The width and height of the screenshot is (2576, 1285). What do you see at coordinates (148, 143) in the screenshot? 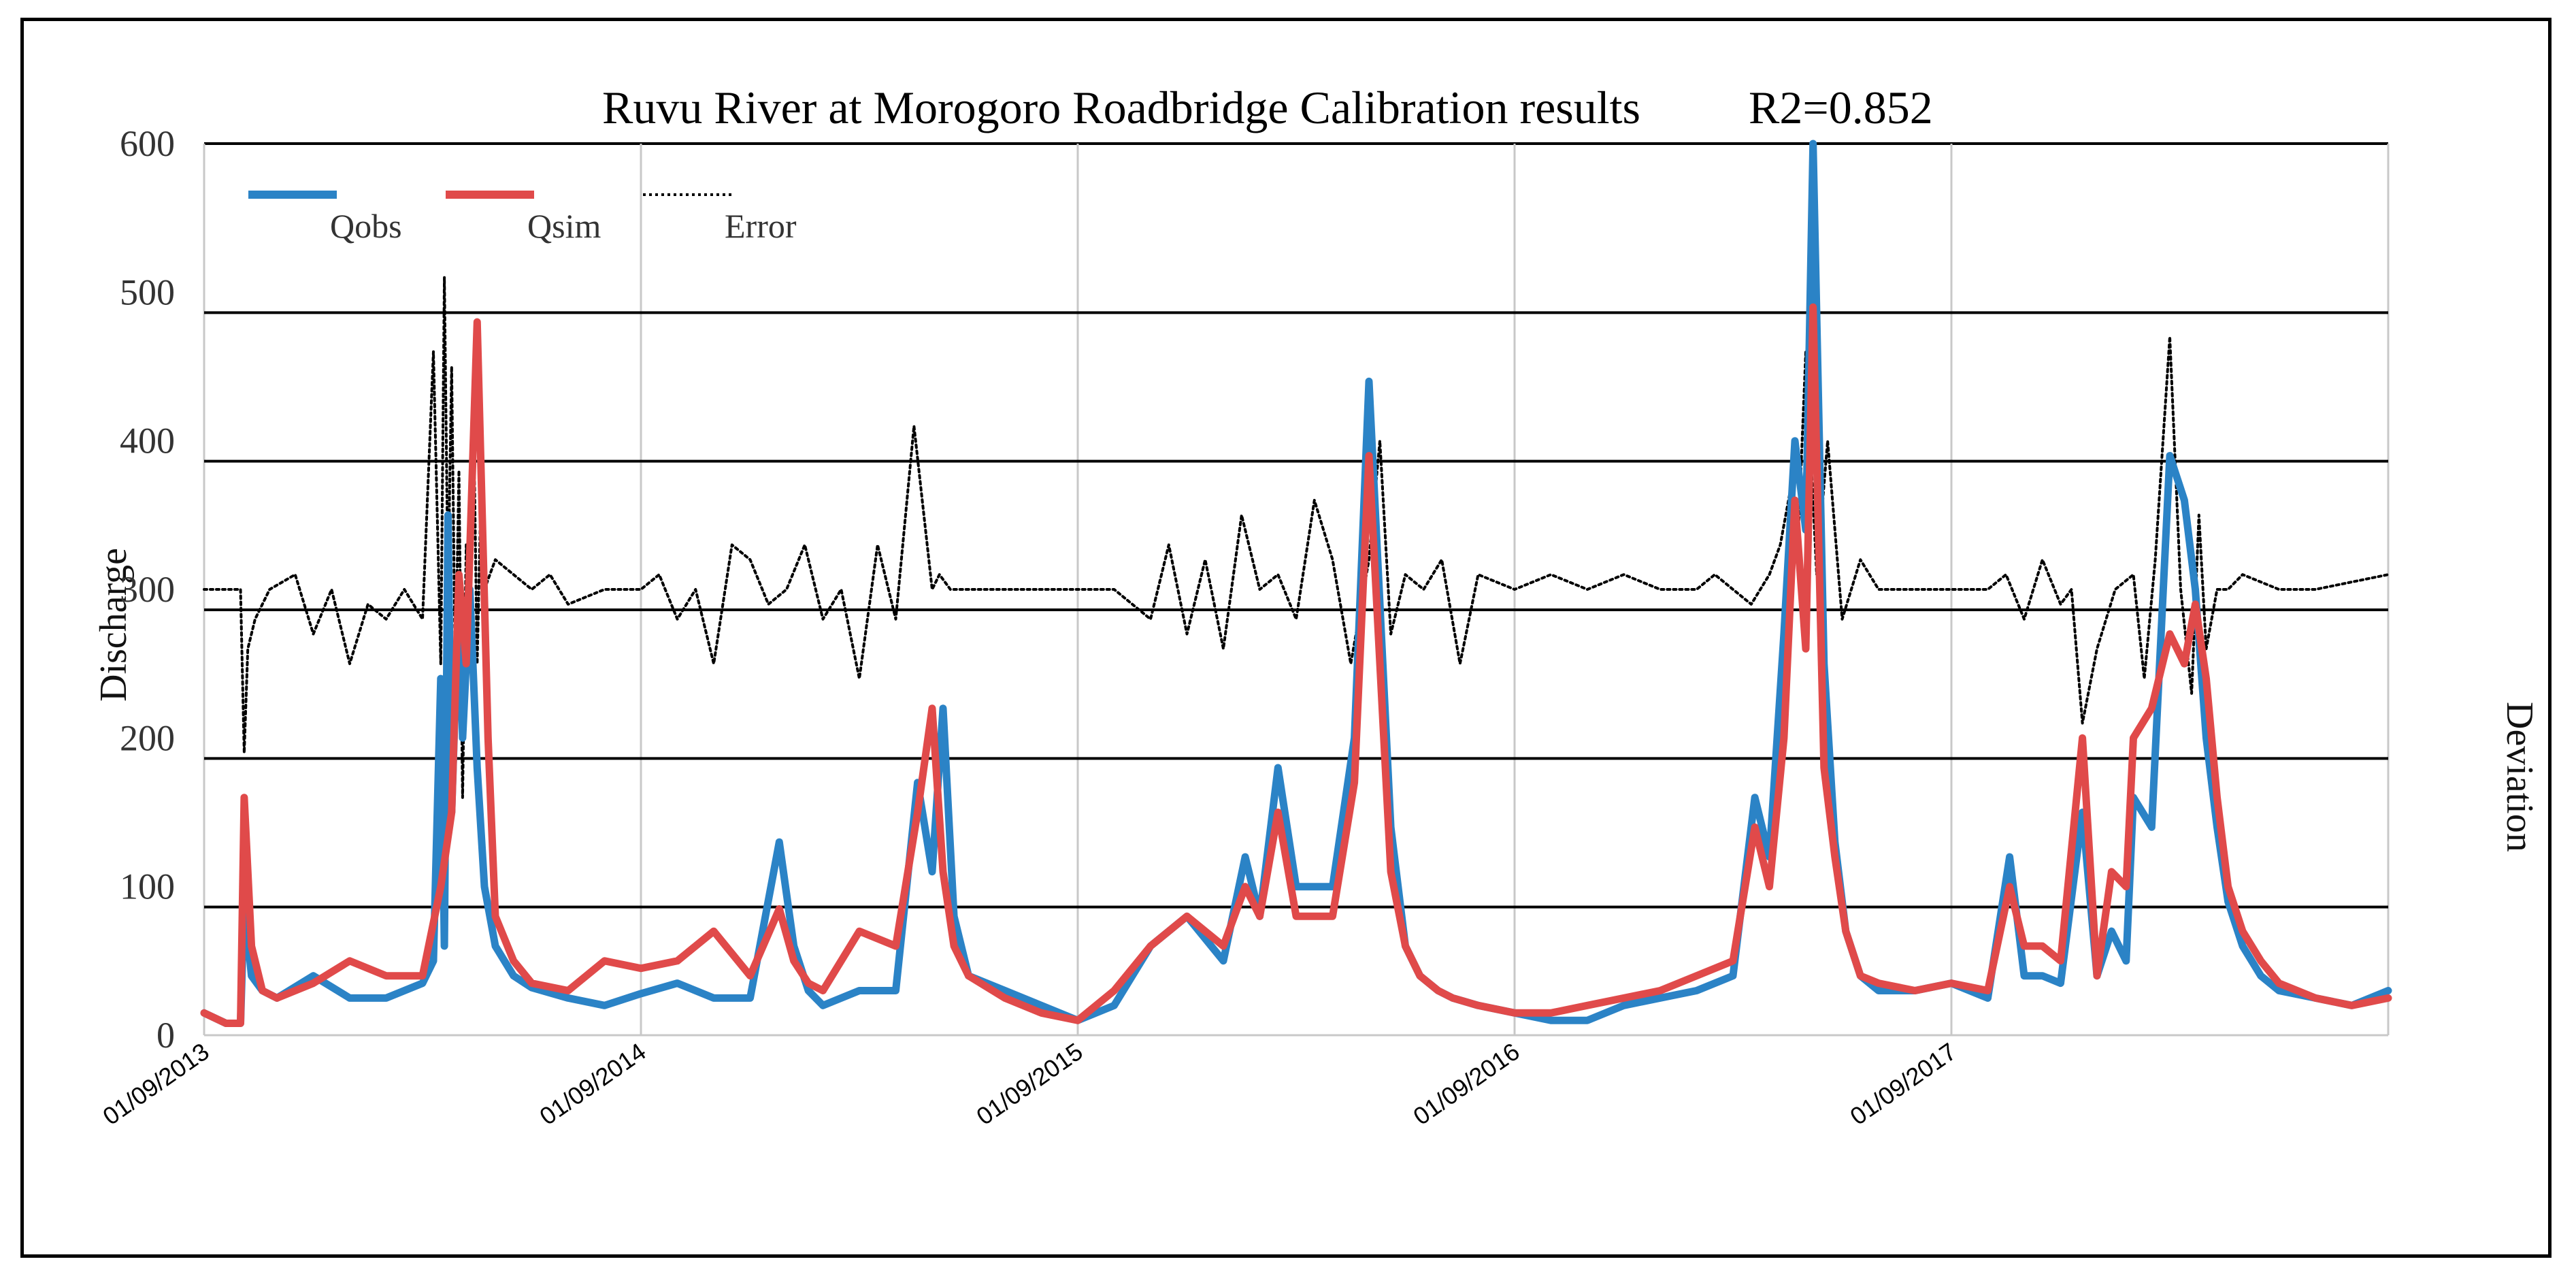
I see `y-tick-label: 600` at bounding box center [148, 143].